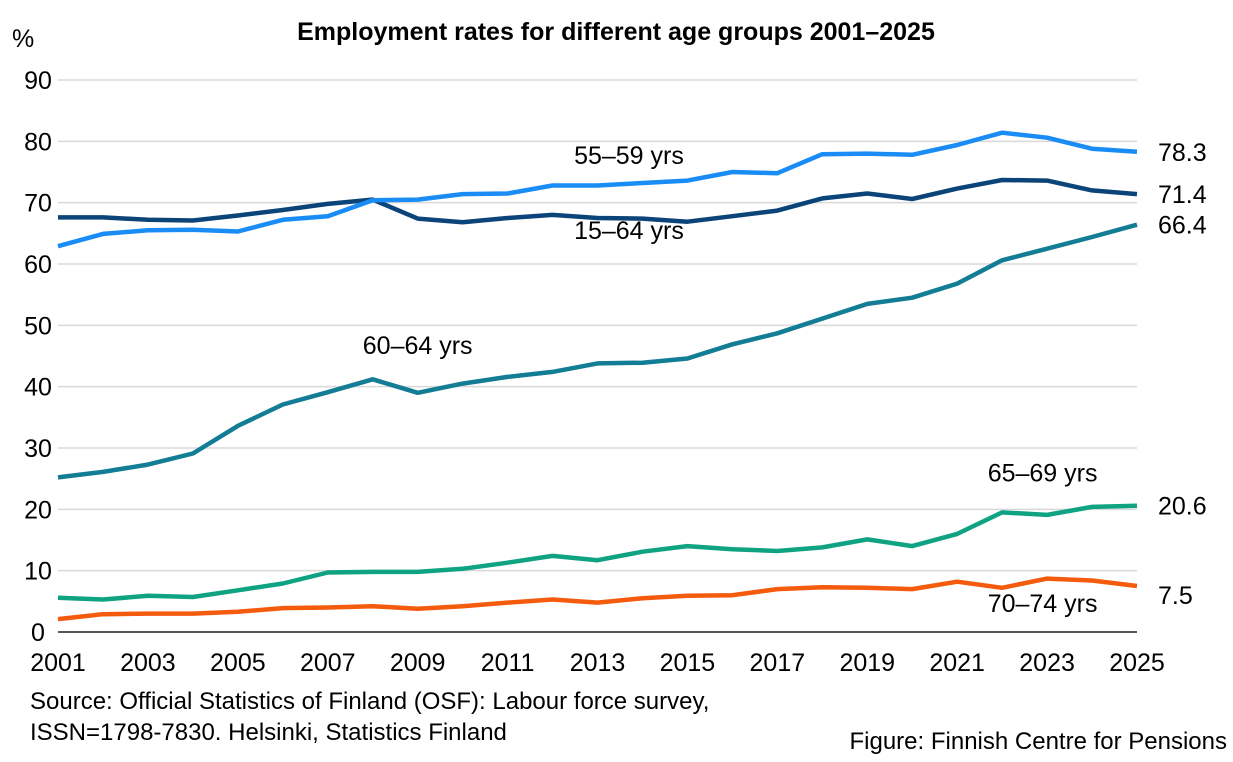 Image resolution: width=1233 pixels, height=762 pixels. What do you see at coordinates (1175, 596) in the screenshot?
I see `end-value-label-70-74: 7.5` at bounding box center [1175, 596].